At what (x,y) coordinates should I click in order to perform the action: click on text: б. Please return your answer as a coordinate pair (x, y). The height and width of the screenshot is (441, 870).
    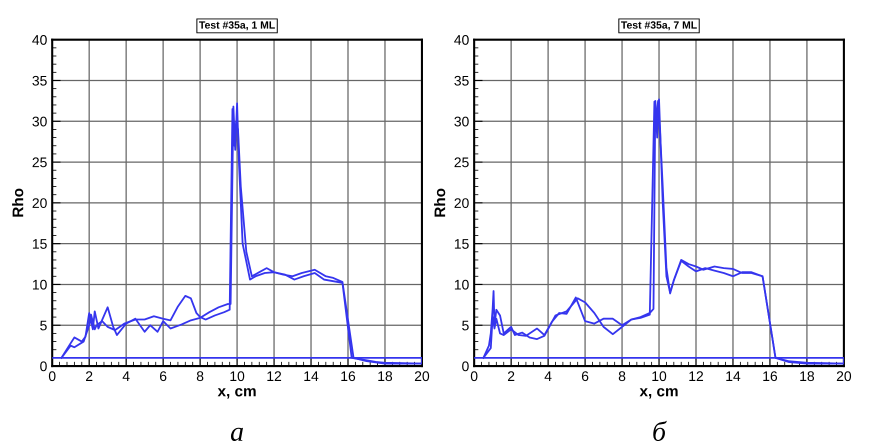
    Looking at the image, I should click on (660, 430).